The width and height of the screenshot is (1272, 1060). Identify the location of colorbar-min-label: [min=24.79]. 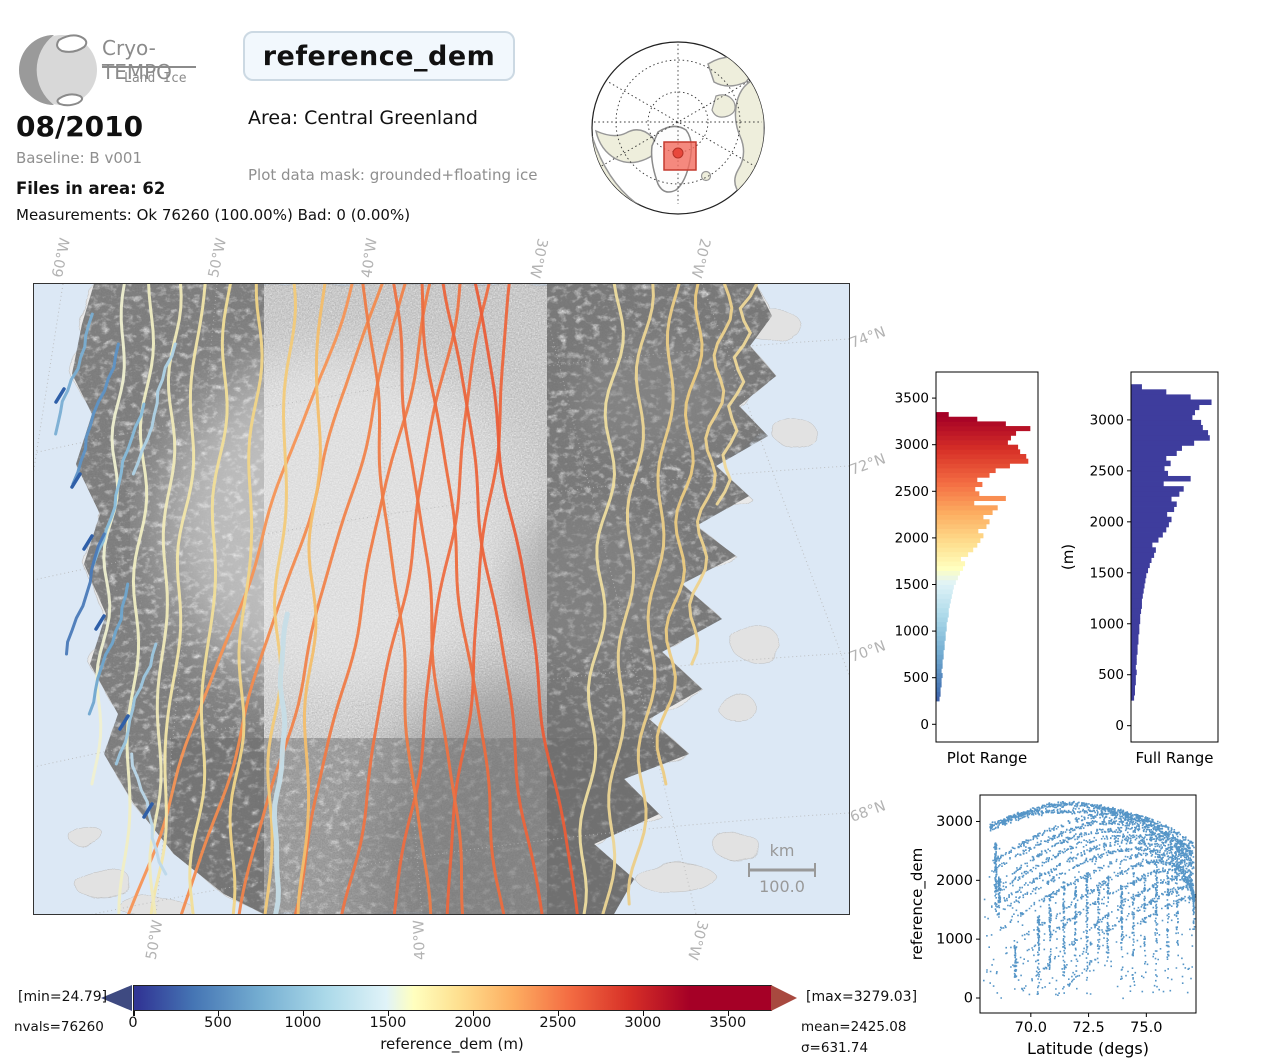
(63, 997).